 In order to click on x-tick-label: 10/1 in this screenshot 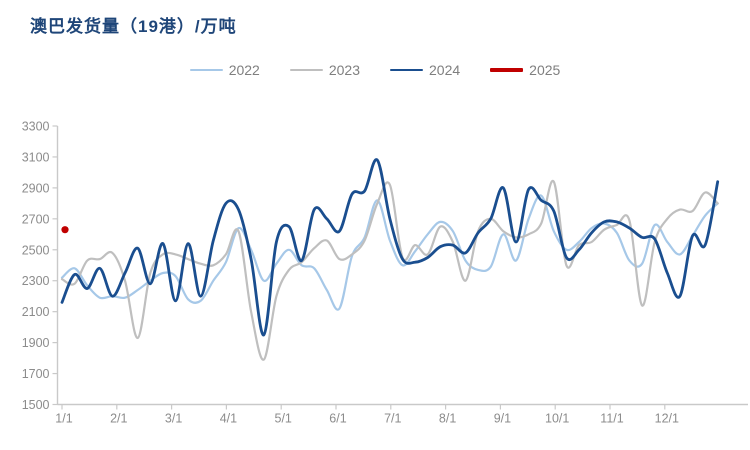, I will do `click(557, 419)`.